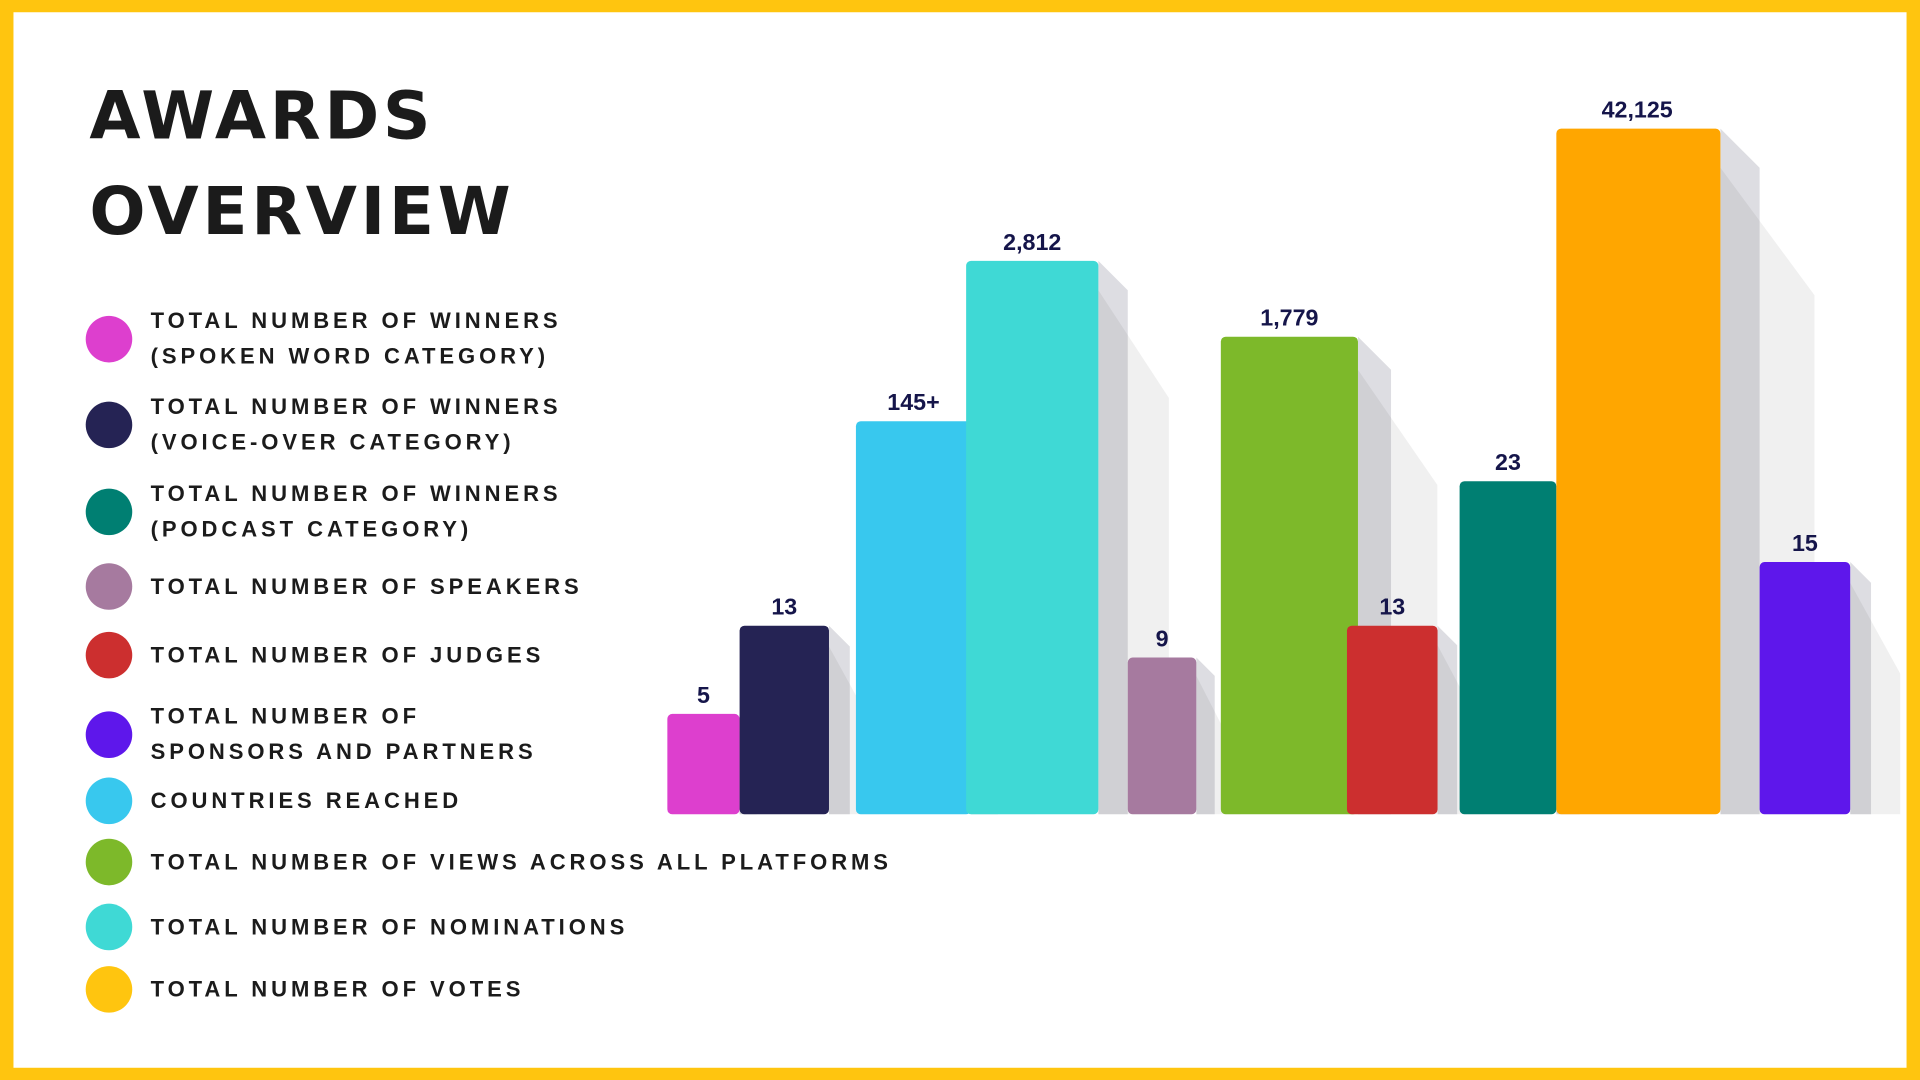 This screenshot has width=1920, height=1080. Describe the element at coordinates (913, 402) in the screenshot. I see `data-label: 145+` at that location.